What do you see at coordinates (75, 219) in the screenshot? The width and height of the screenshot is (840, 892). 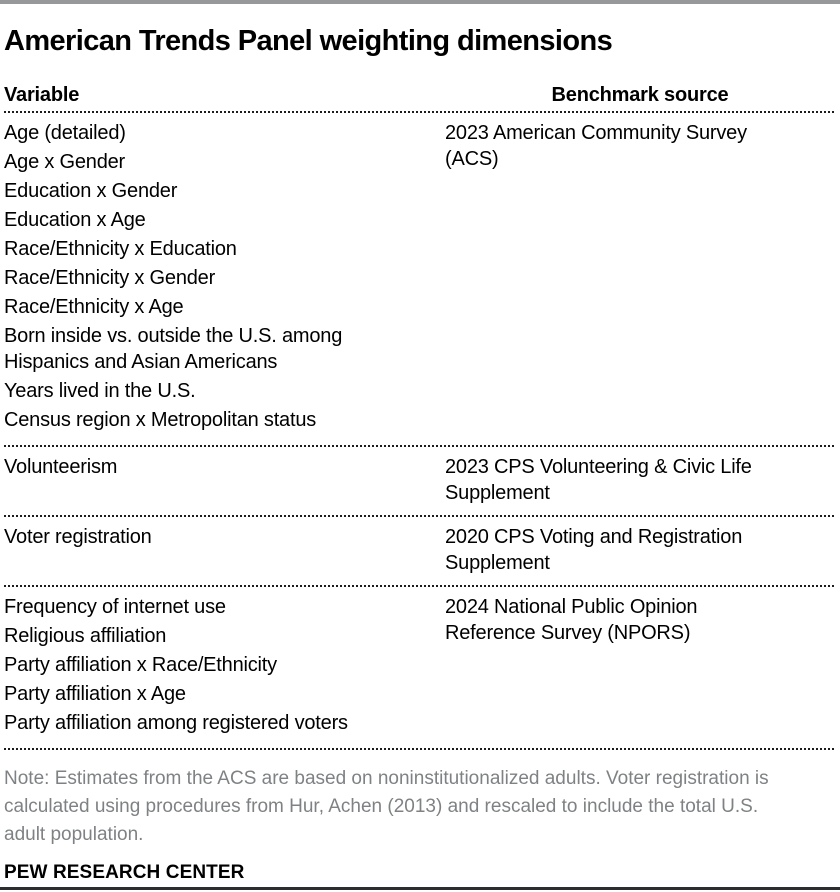 I see `variable-item: Education x Age` at bounding box center [75, 219].